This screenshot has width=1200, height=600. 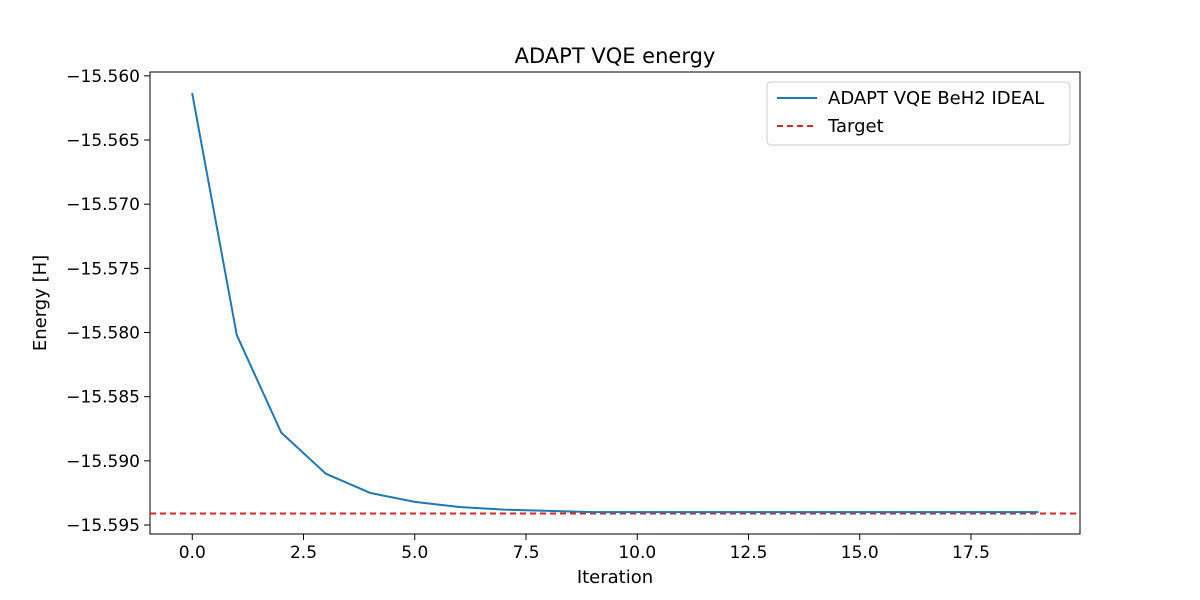 I want to click on x-tick-label: 17.5, so click(x=971, y=553).